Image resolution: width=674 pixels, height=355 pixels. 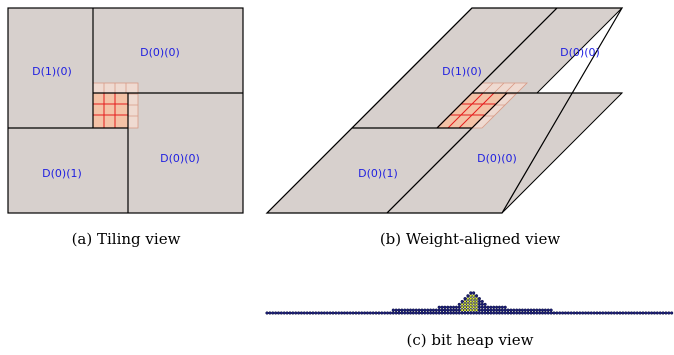 I want to click on caption-b: (b) Weight-aligned view, so click(x=470, y=239).